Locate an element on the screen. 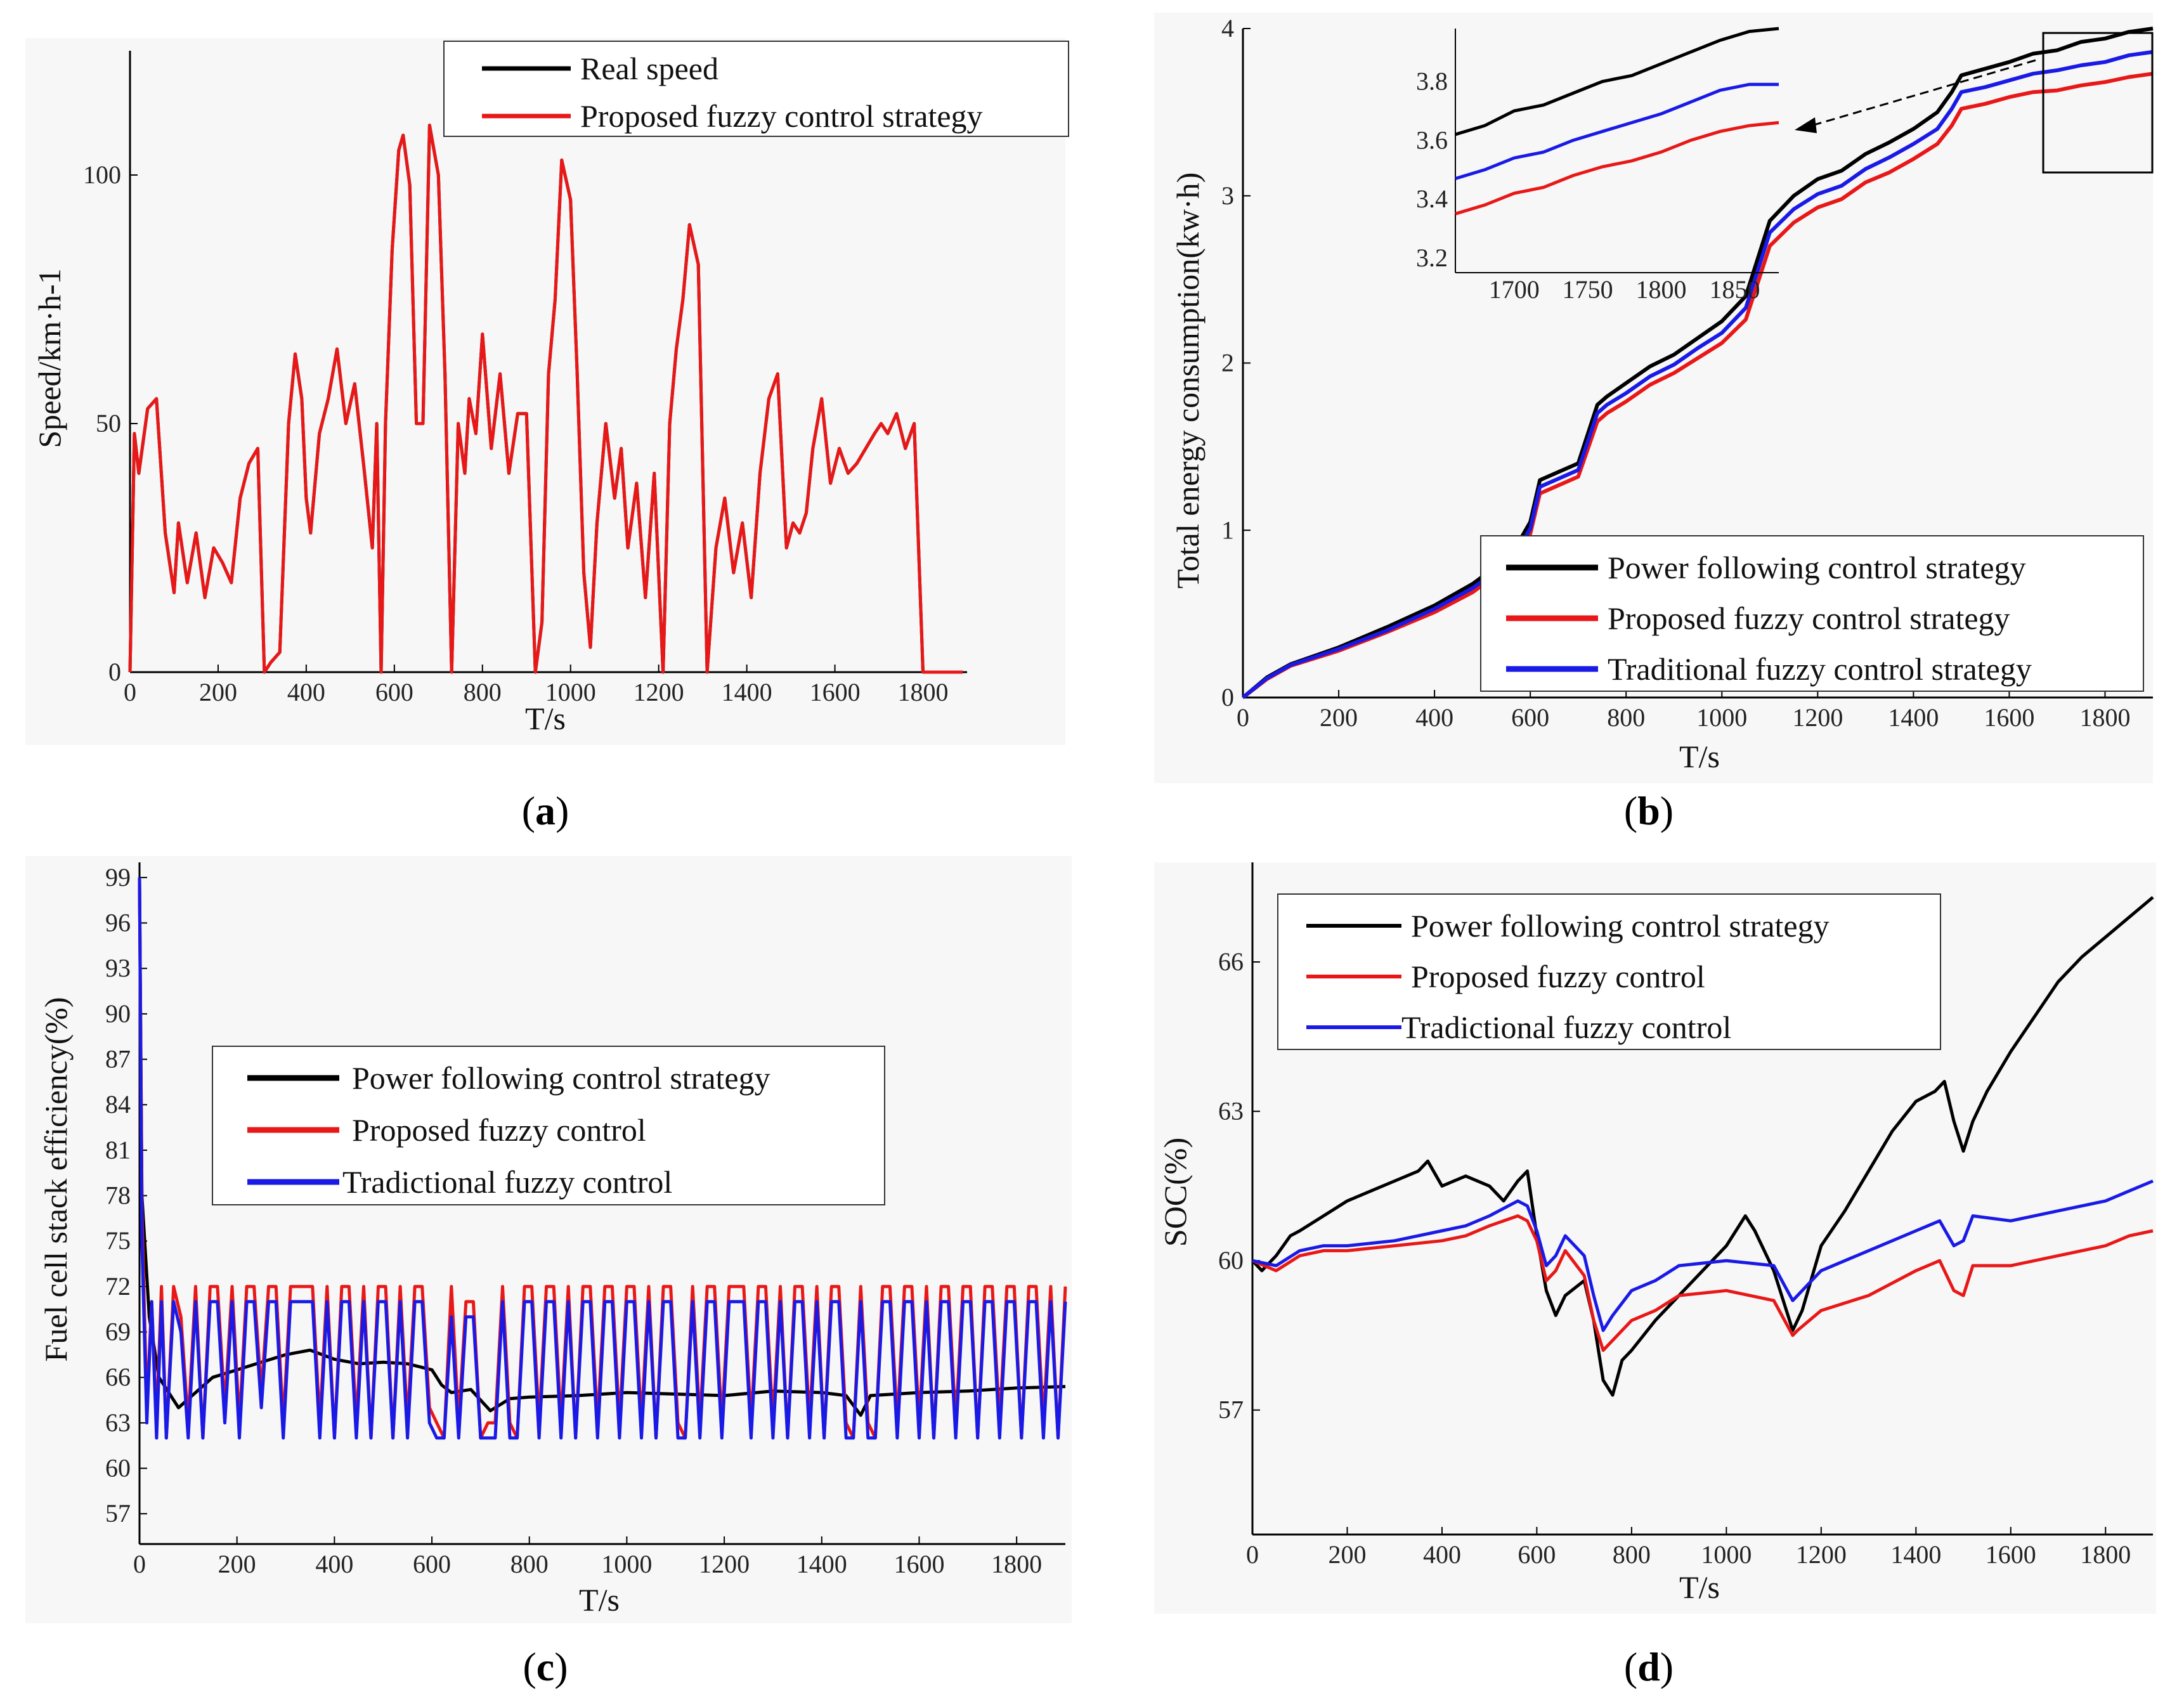 Image resolution: width=2184 pixels, height=1707 pixels. panel-d-ylabel: SOC(%) is located at coordinates (1175, 1192).